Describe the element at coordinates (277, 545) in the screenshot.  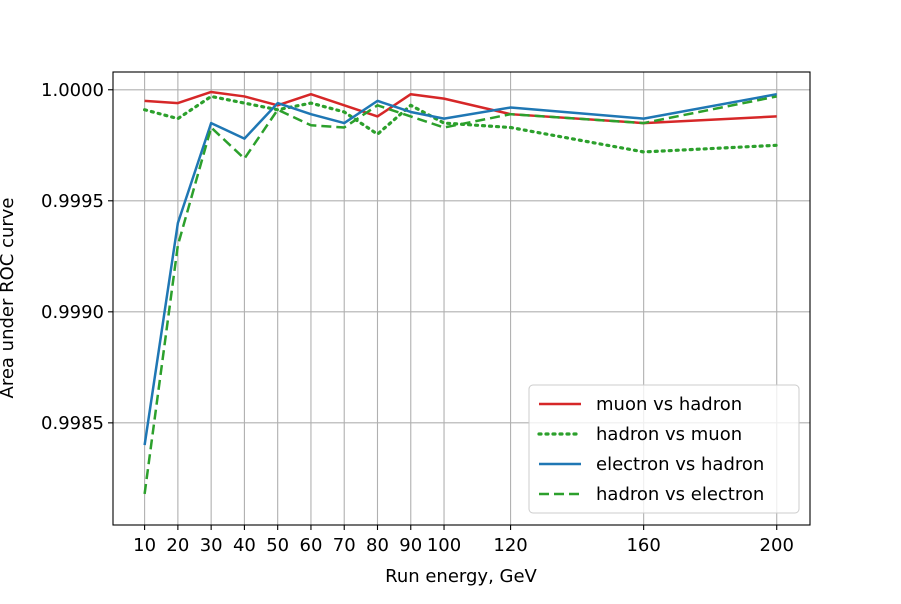
I see `x-tick-label: 50` at that location.